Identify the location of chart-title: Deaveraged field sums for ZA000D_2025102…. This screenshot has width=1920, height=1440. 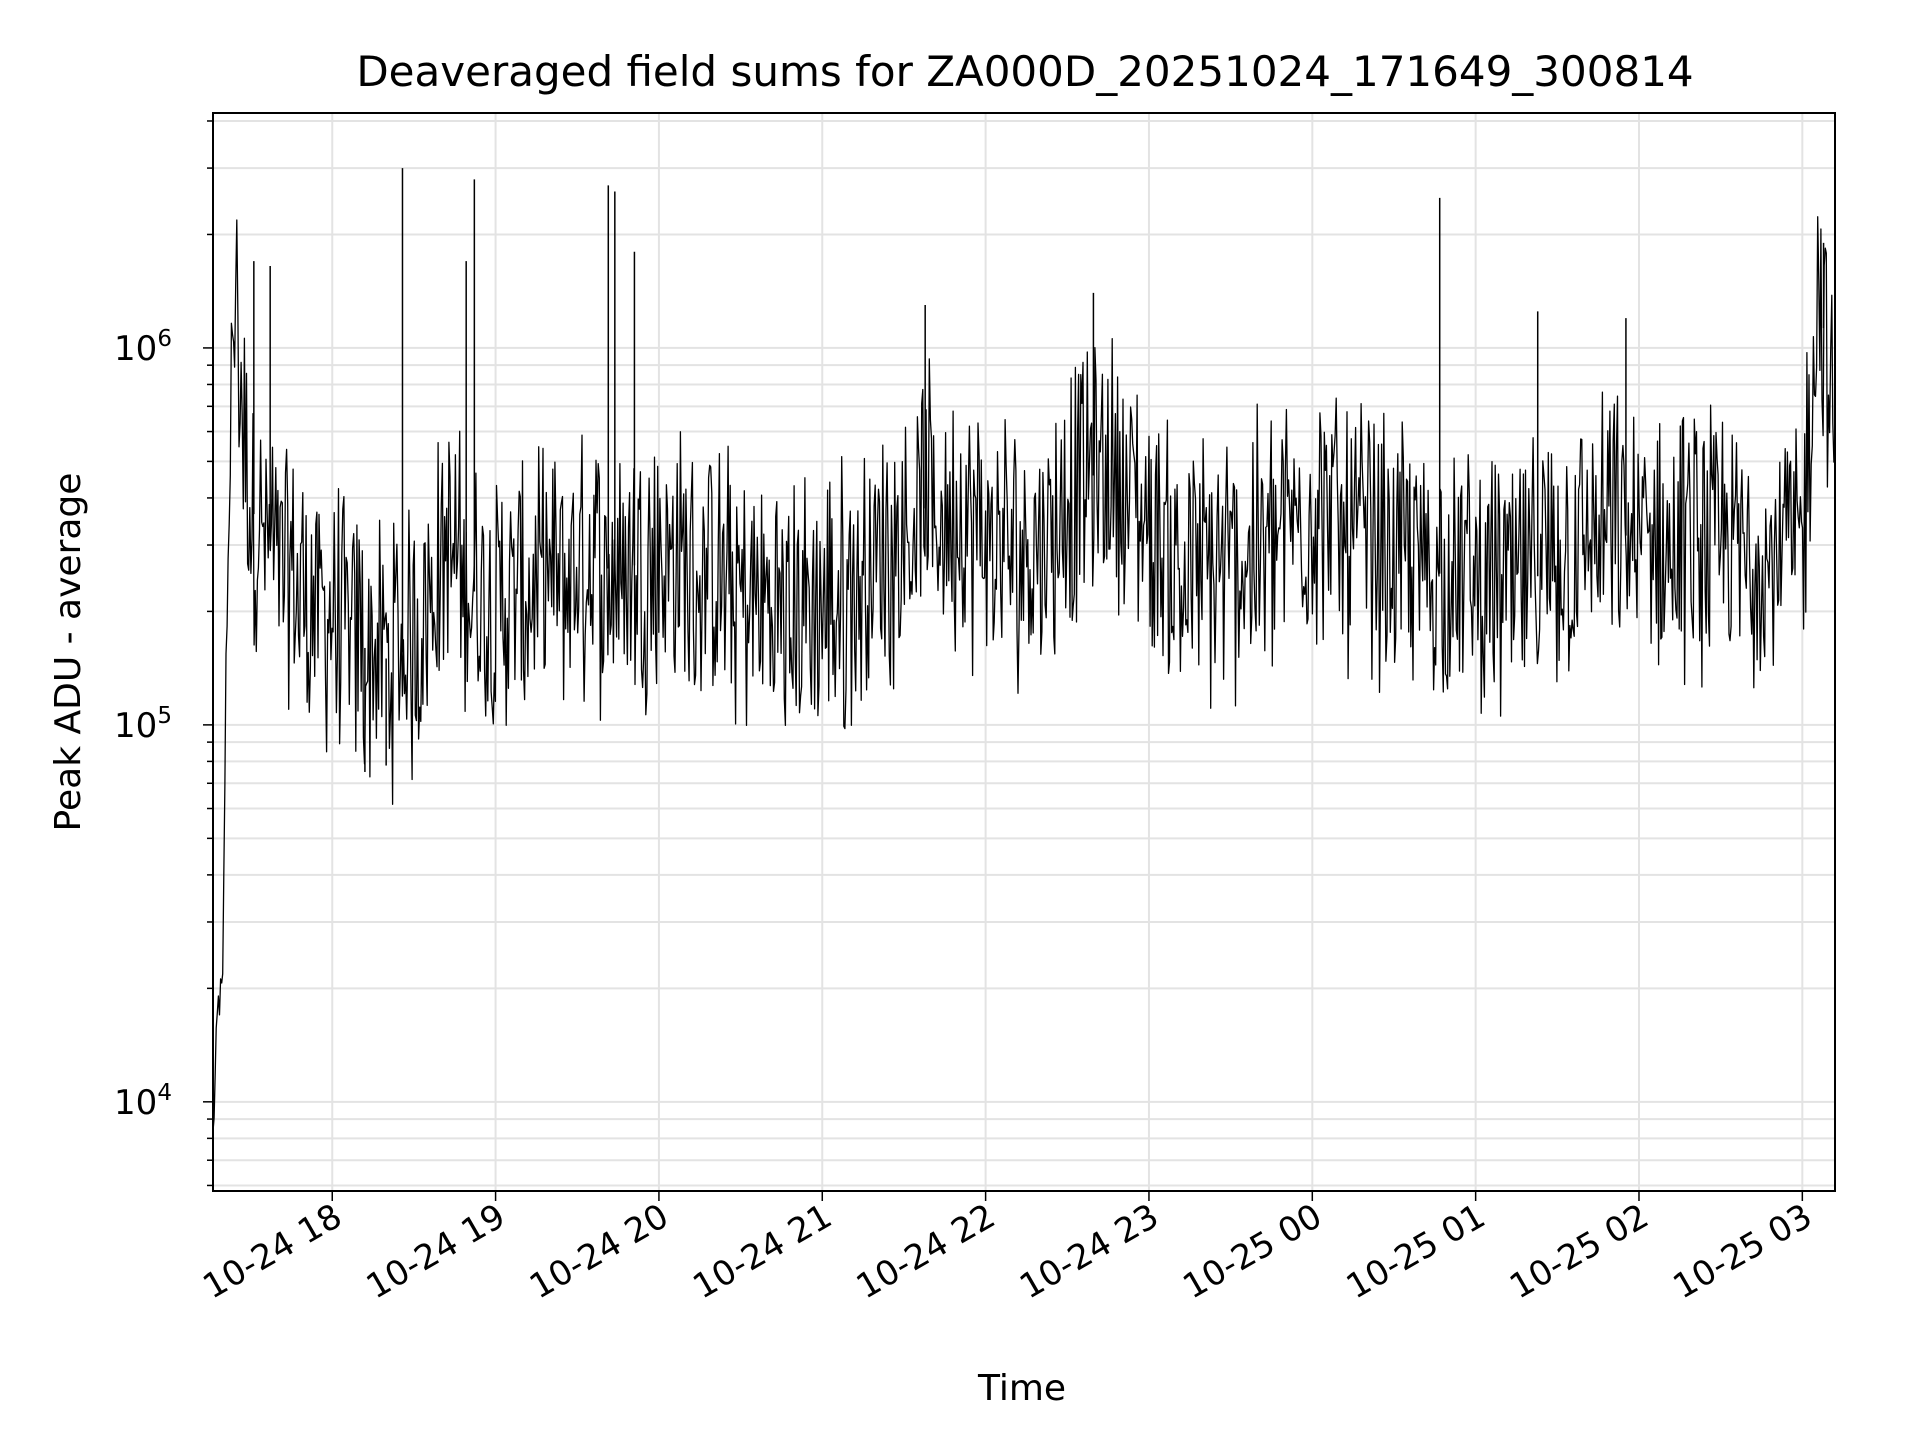
(1024, 71).